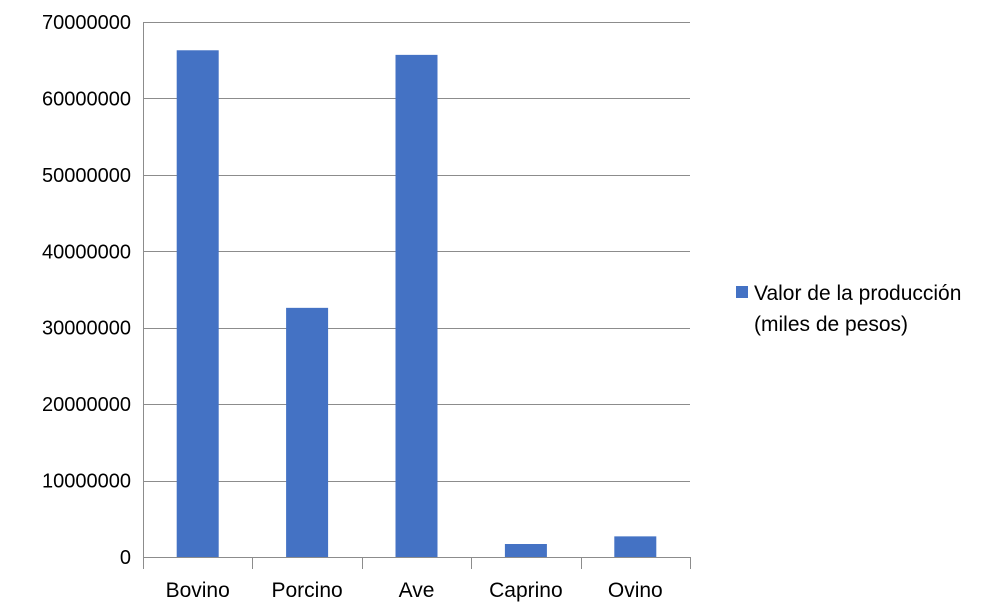  Describe the element at coordinates (306, 590) in the screenshot. I see `x-label-porcino: Porcino` at that location.